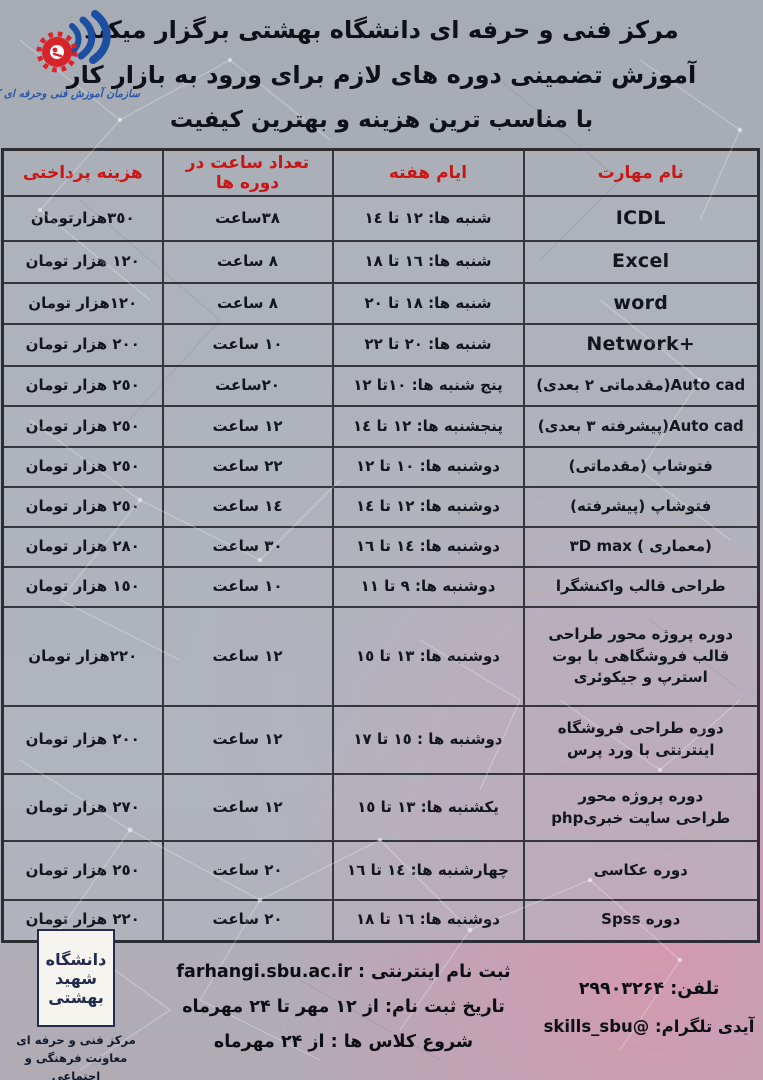 The image size is (763, 1080). What do you see at coordinates (381, 120) in the screenshot?
I see `page-title-line3: با مناسب ترین هزینه و بهترین کیفیت` at bounding box center [381, 120].